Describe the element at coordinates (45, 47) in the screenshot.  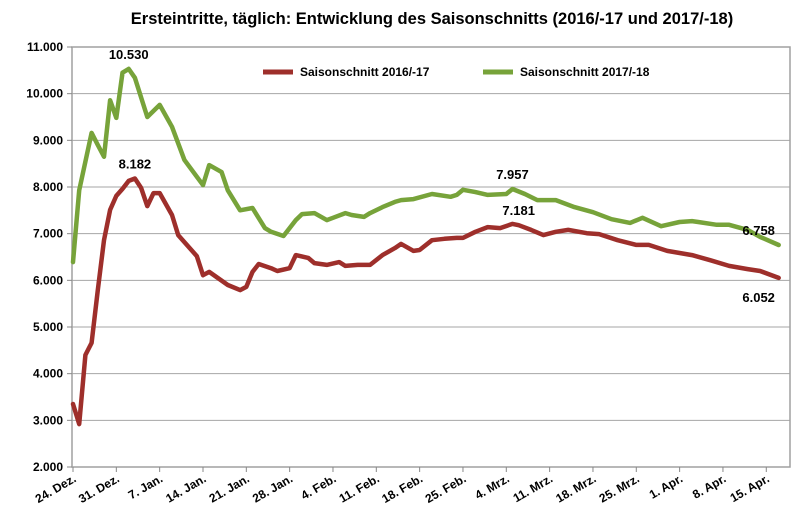
I see `y-tick-label: 11.000` at that location.